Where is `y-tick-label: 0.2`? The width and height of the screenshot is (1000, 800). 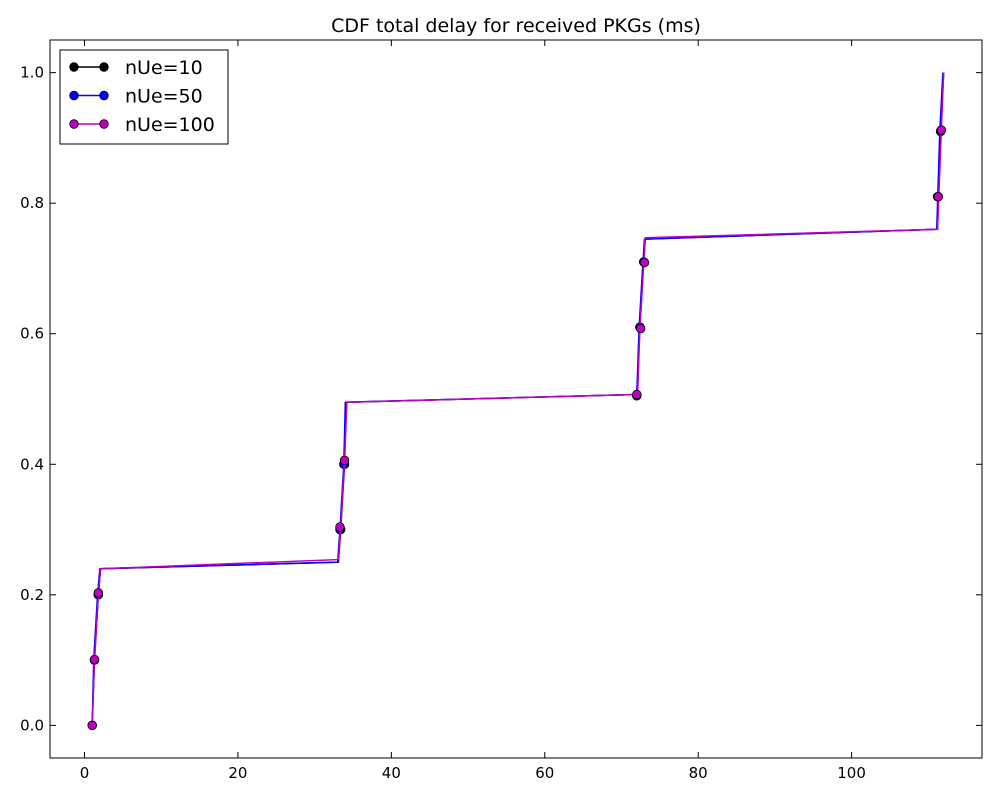
y-tick-label: 0.2 is located at coordinates (32, 595).